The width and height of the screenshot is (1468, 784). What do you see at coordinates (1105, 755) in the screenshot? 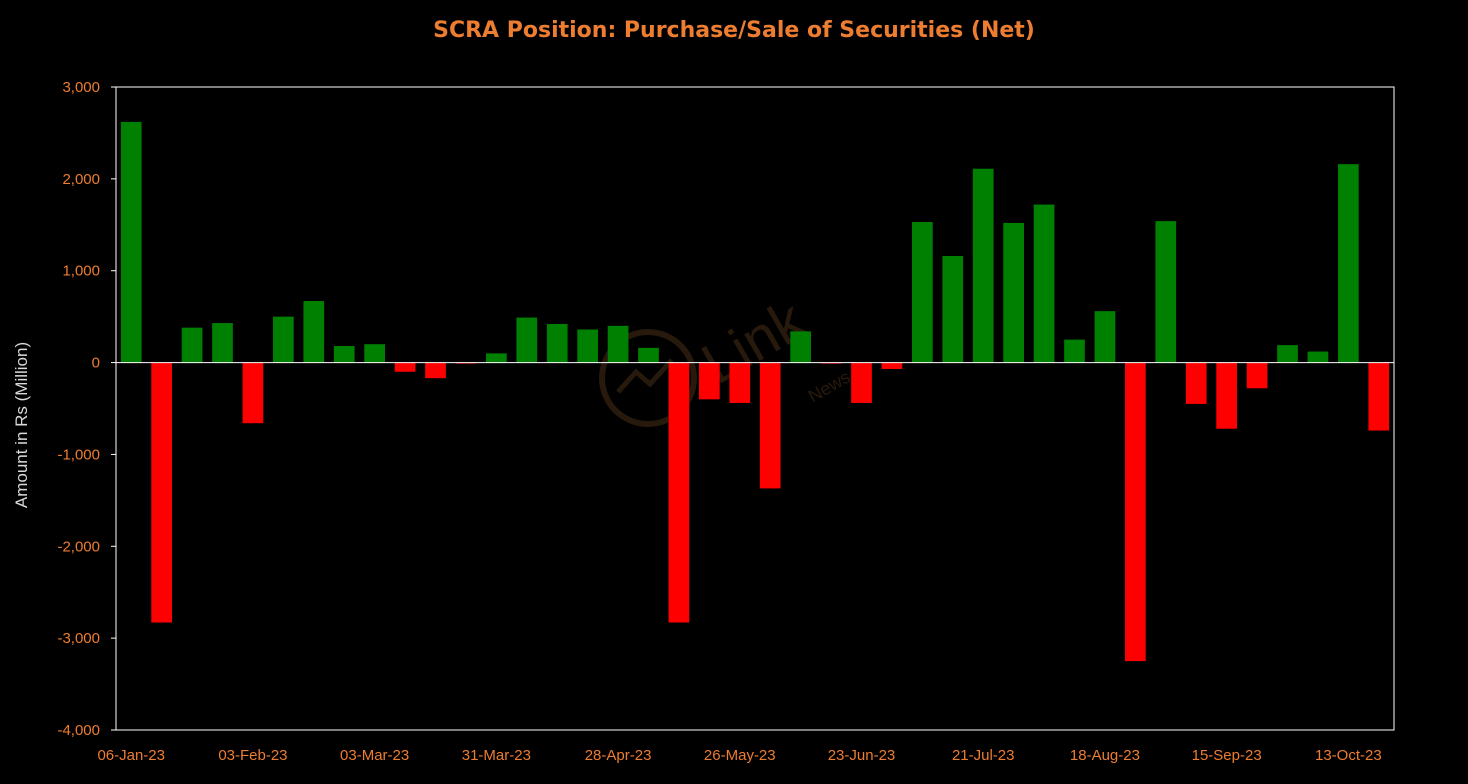
I see `x-tick-label: 18-Aug-23` at bounding box center [1105, 755].